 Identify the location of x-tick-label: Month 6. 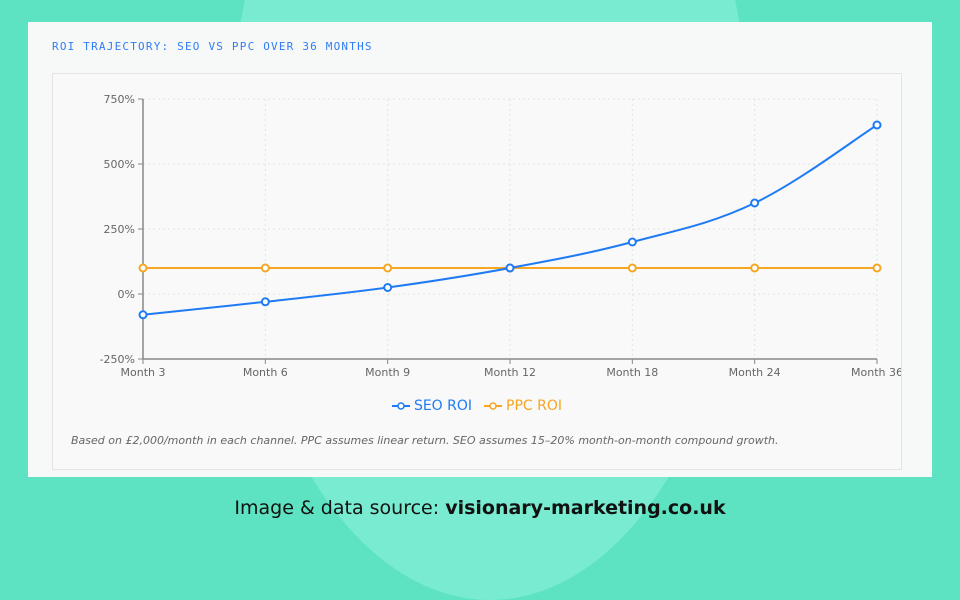
(265, 372).